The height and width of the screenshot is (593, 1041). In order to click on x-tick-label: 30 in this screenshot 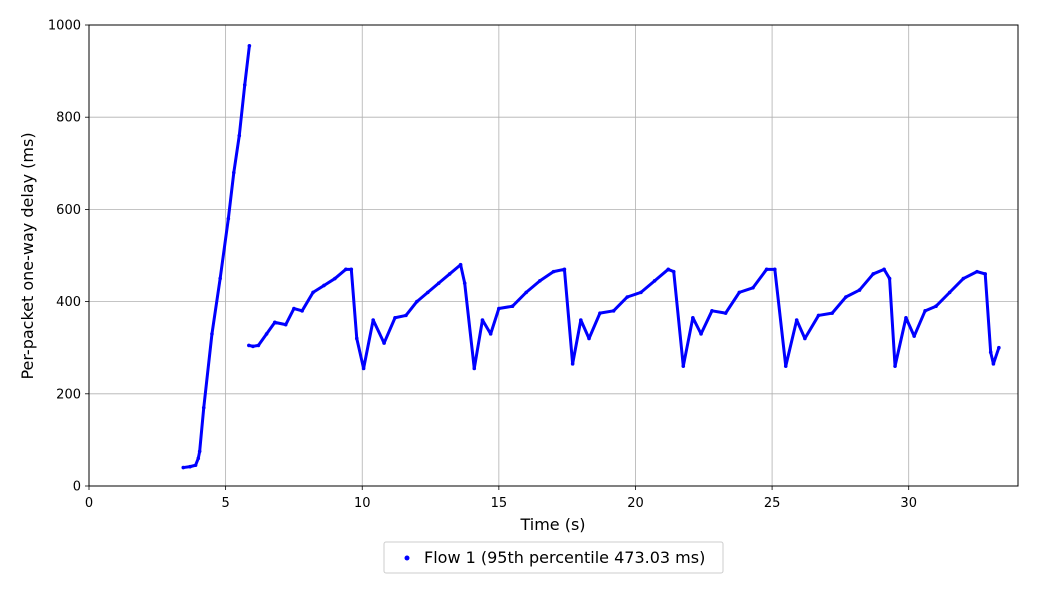, I will do `click(908, 503)`.